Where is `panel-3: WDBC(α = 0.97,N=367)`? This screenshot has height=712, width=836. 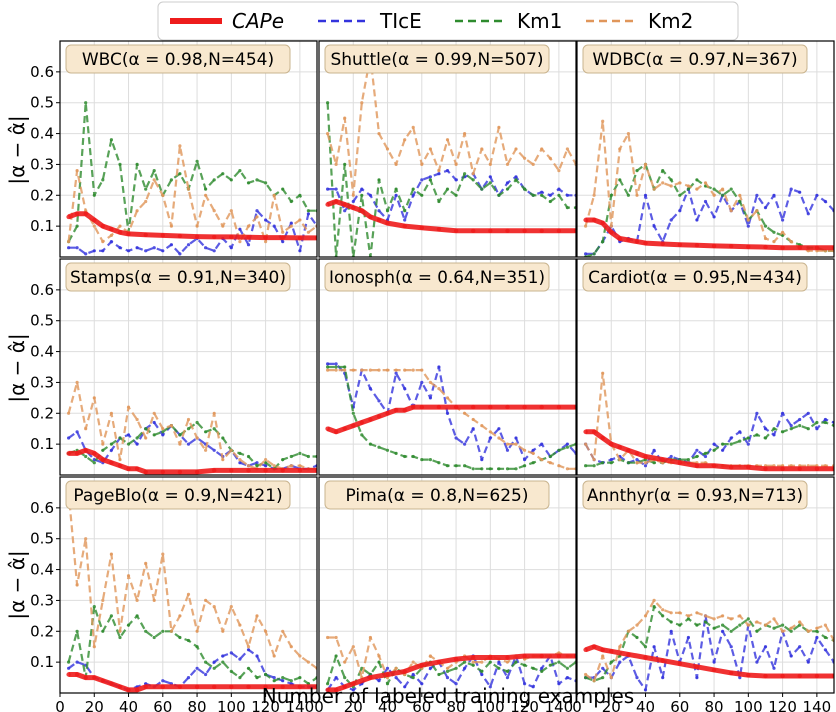
panel-3: WDBC(α = 0.97,N=367) is located at coordinates (705, 149).